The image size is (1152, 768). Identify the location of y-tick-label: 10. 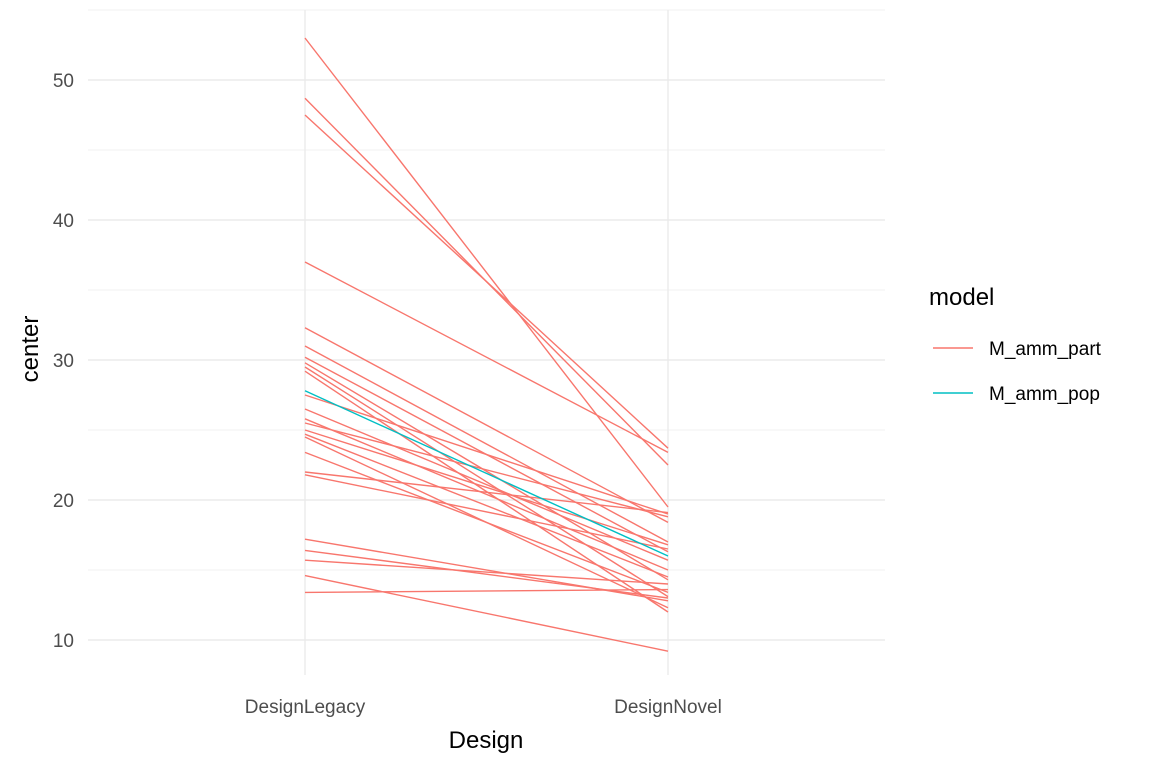
(63, 641).